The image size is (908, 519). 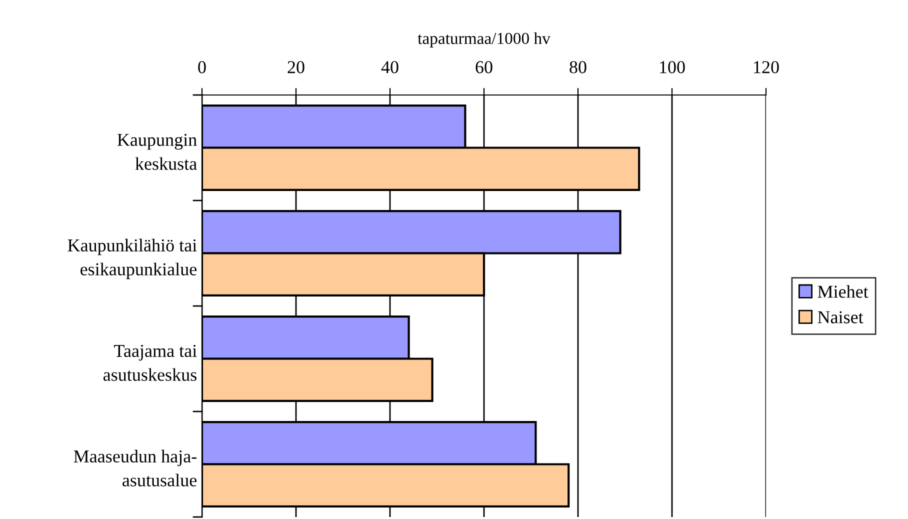 I want to click on x-tick-label: 120, so click(x=766, y=67).